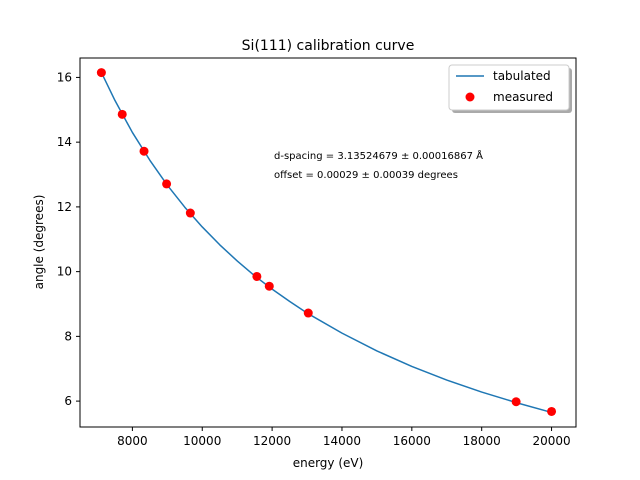 The height and width of the screenshot is (480, 640). Describe the element at coordinates (64, 272) in the screenshot. I see `y-tick-label: 10` at that location.